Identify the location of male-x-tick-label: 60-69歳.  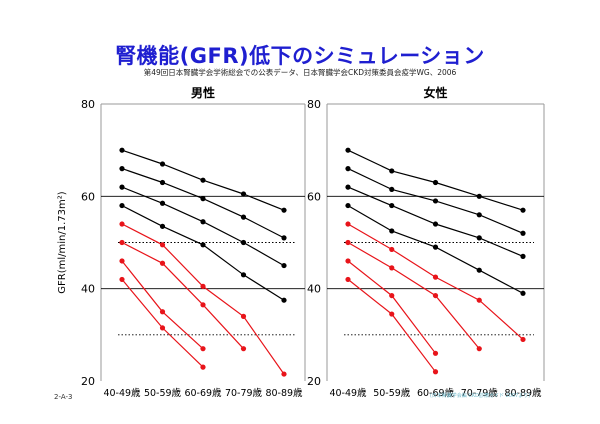
(203, 393).